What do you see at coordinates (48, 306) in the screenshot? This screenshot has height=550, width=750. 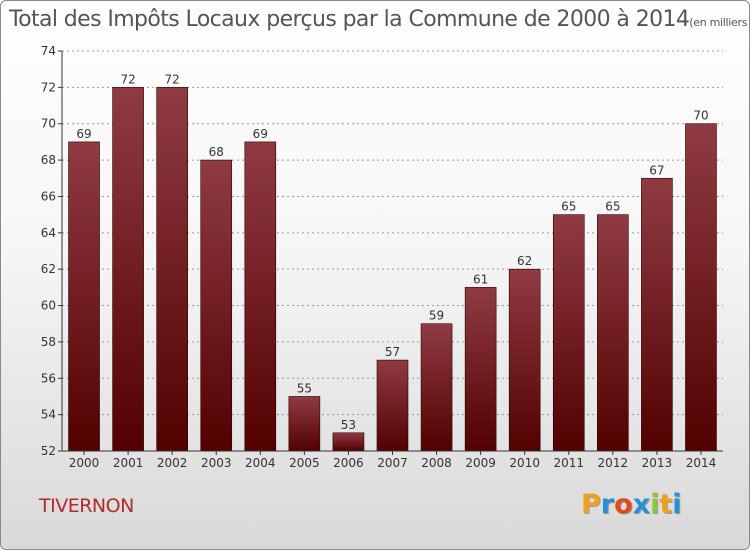 I see `y-tick-label: 60` at bounding box center [48, 306].